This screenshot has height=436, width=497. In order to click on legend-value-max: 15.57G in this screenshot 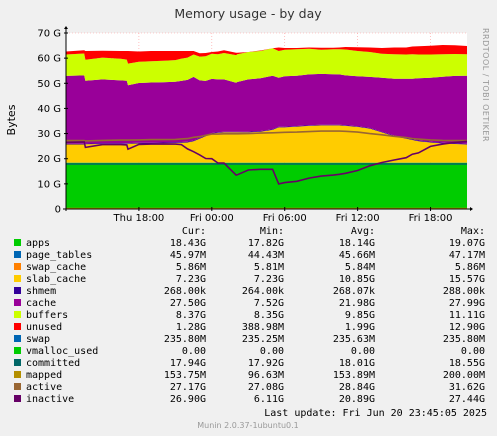, I will do `click(467, 279)`.